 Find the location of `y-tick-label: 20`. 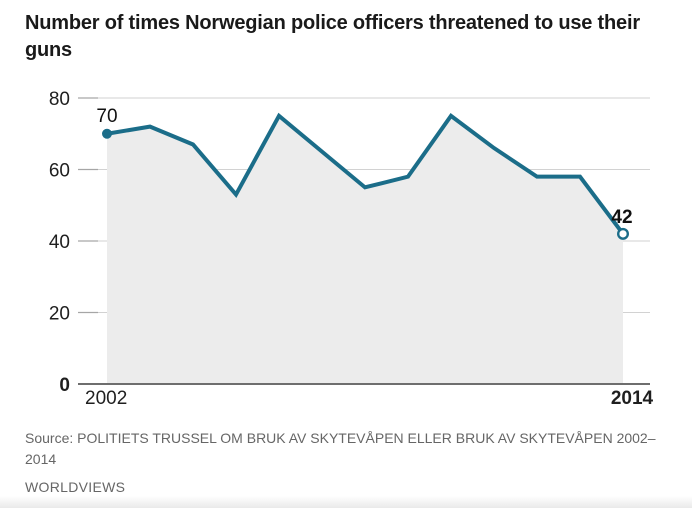

y-tick-label: 20 is located at coordinates (59, 314).